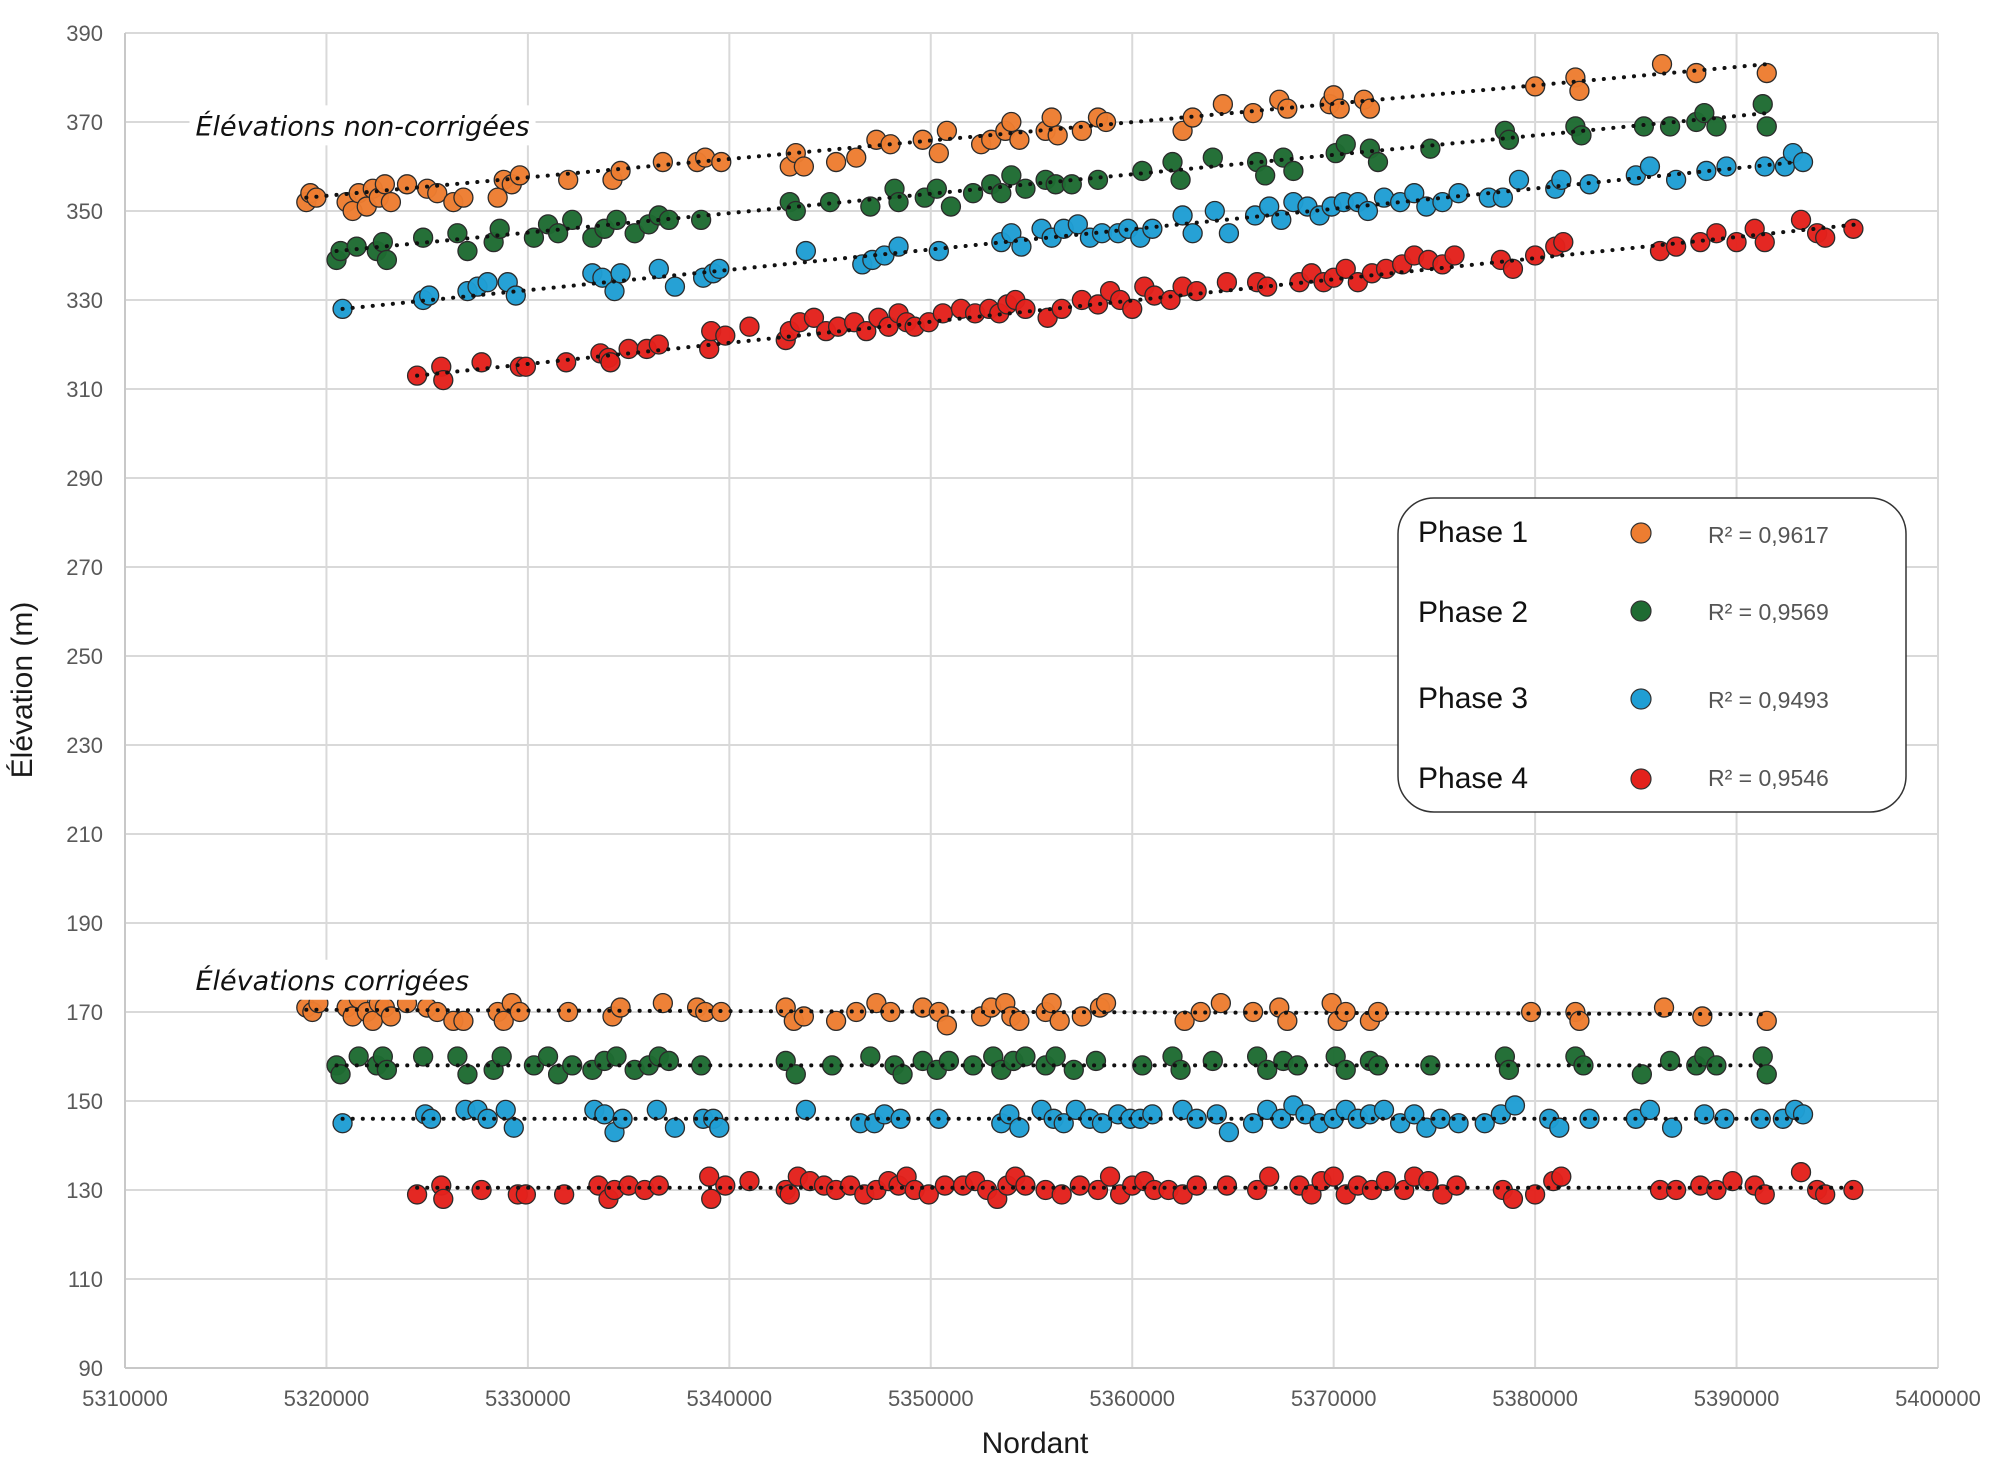 This screenshot has height=1468, width=1999. Describe the element at coordinates (528, 1398) in the screenshot. I see `x-tick-label: 5330000` at that location.